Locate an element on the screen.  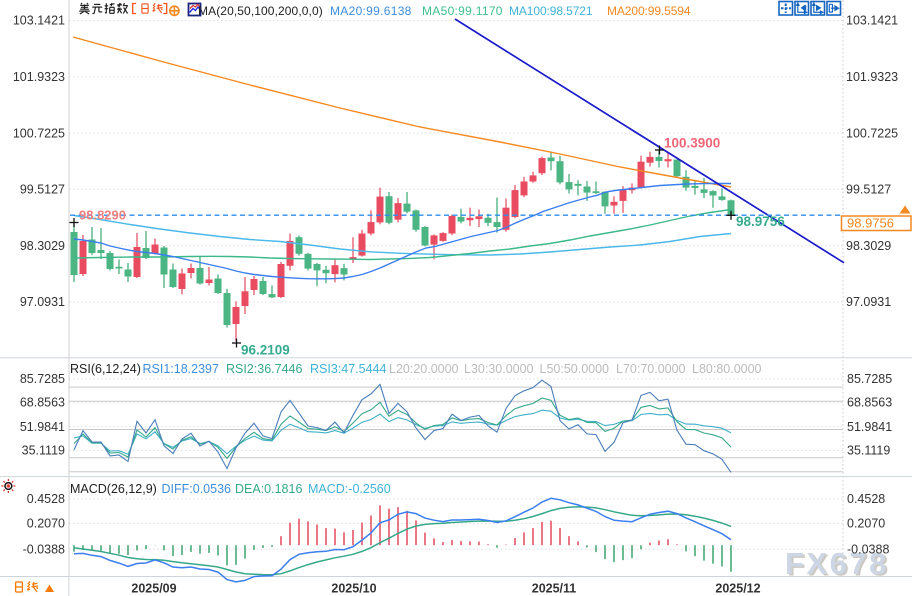
svg-text: MA(20,50,100,200,0,0) is located at coordinates (260, 11).